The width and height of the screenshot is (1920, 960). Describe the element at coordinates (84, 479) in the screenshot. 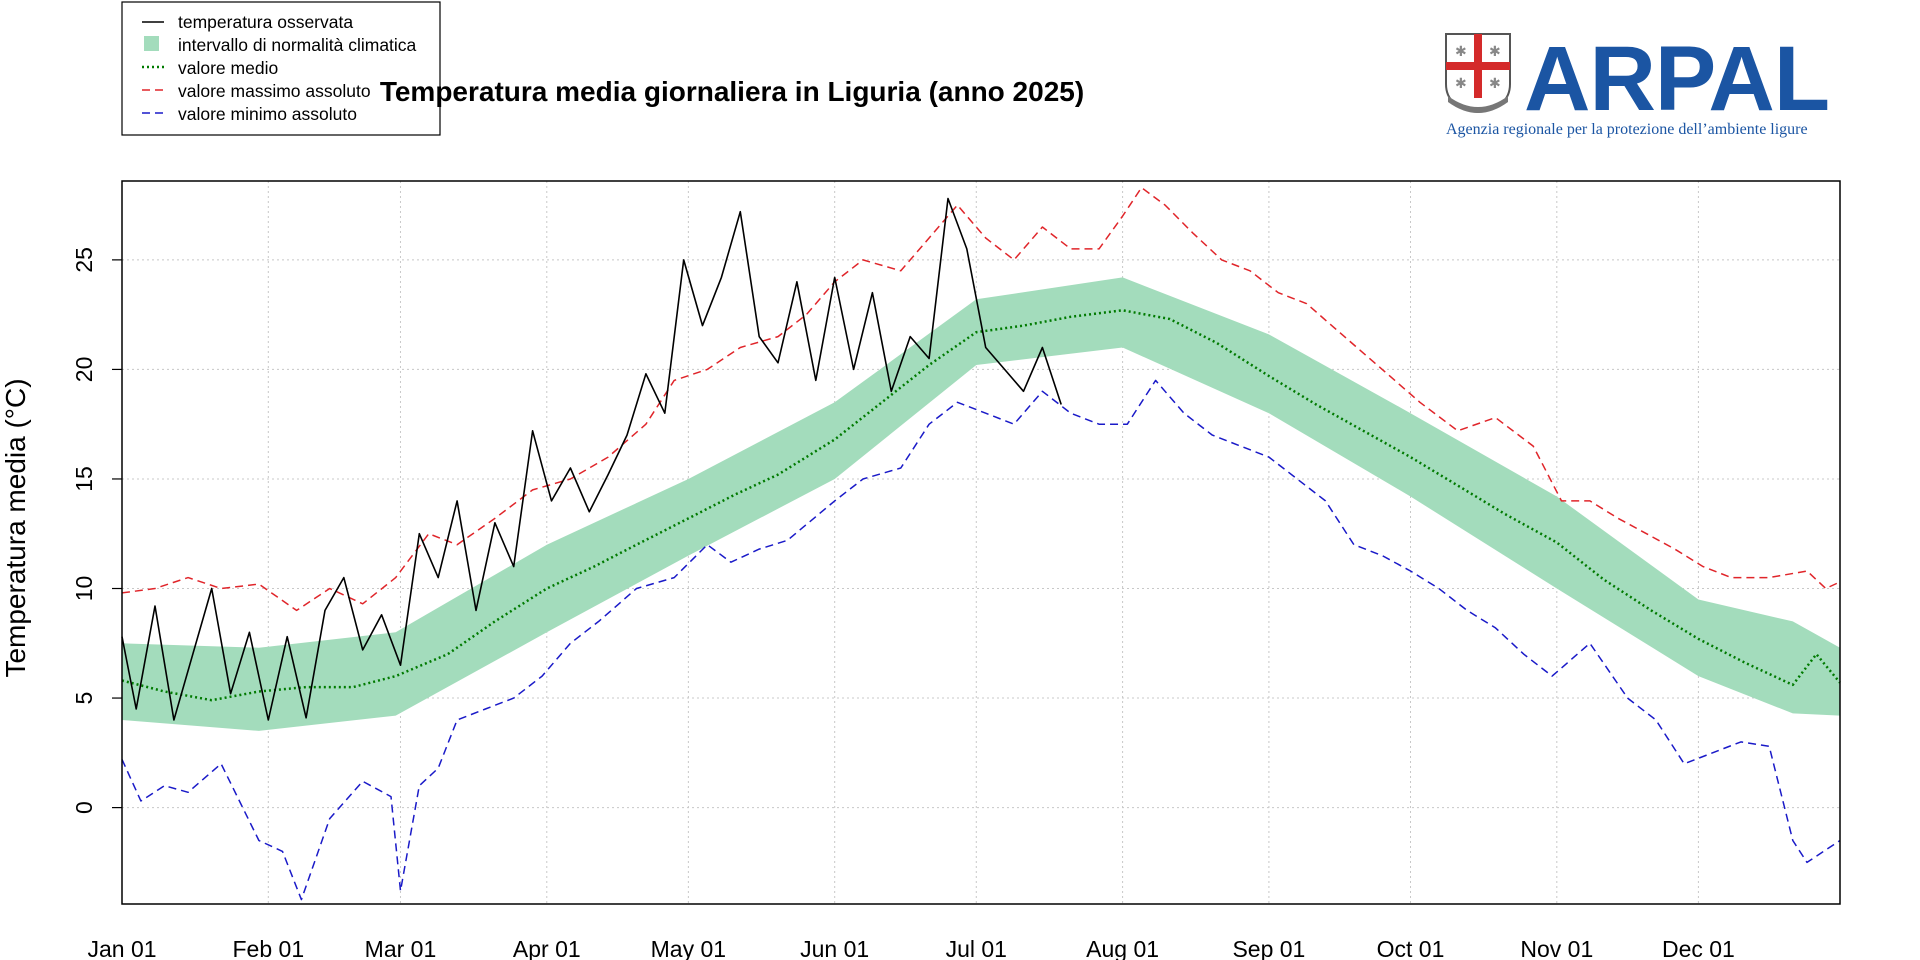

I see `y-tick-label: 15` at that location.